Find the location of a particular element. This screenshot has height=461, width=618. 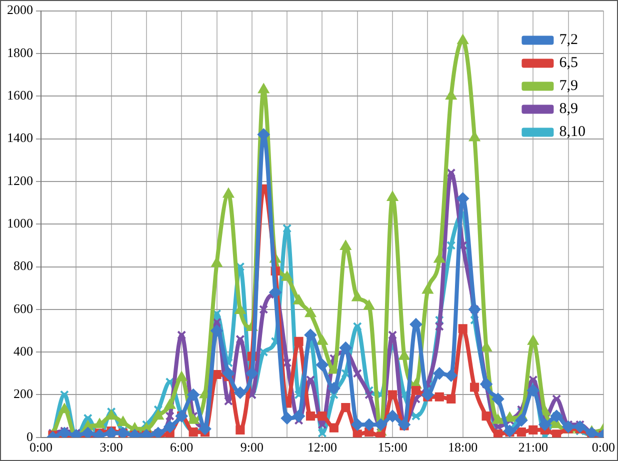

legend-label: 8,9 is located at coordinates (568, 109).